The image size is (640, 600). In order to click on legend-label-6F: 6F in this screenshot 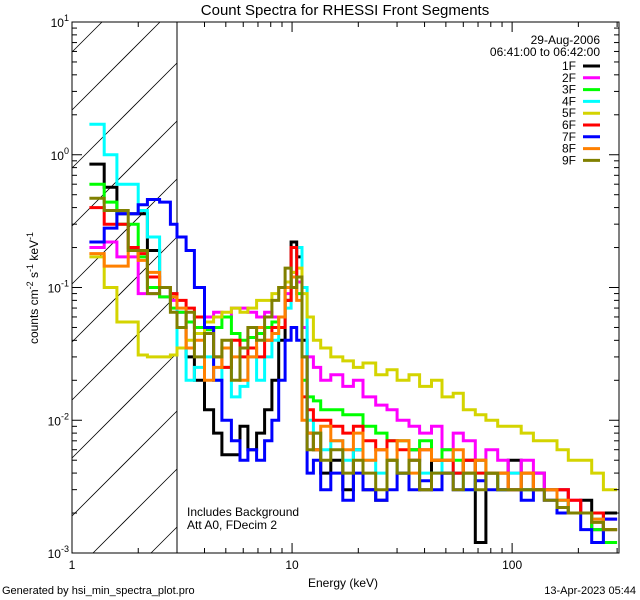, I will do `click(569, 125)`.